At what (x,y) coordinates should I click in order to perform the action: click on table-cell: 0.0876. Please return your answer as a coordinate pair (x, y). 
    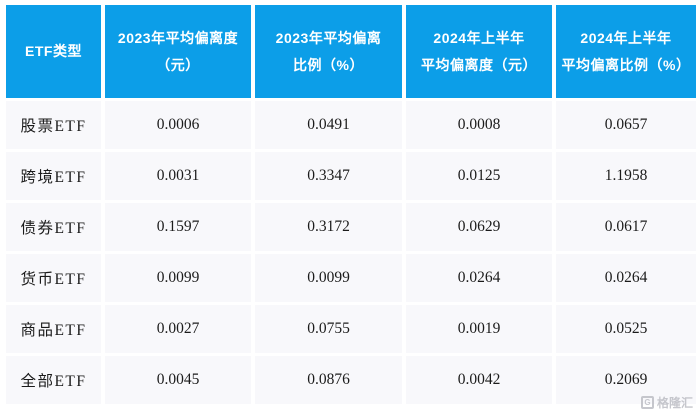
    Looking at the image, I should click on (328, 380).